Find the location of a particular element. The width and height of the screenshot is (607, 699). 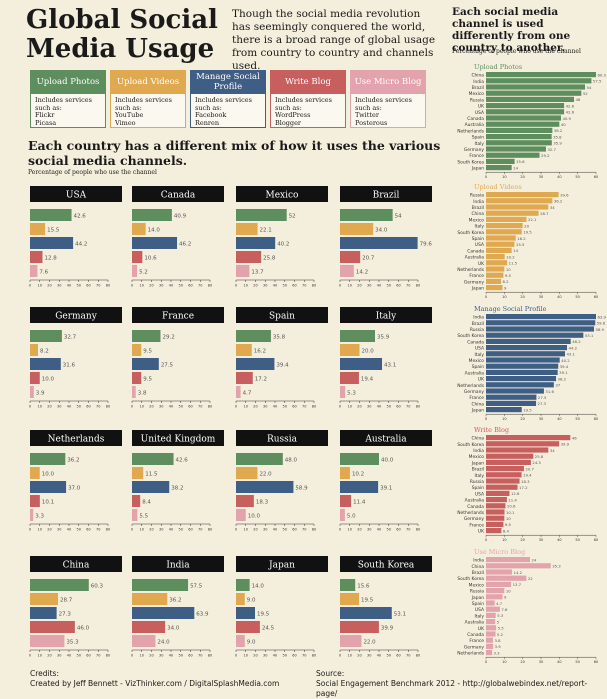

data-label: 24.5 is located at coordinates (268, 629).